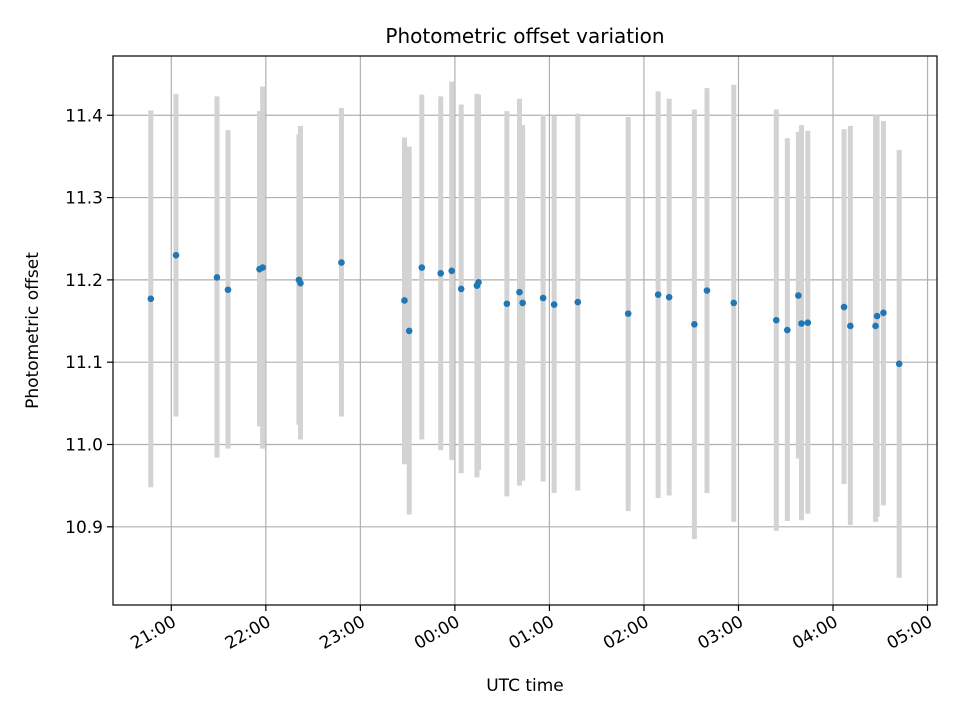 The image size is (960, 725). What do you see at coordinates (84, 199) in the screenshot?
I see `y-tick-label: 11.3` at bounding box center [84, 199].